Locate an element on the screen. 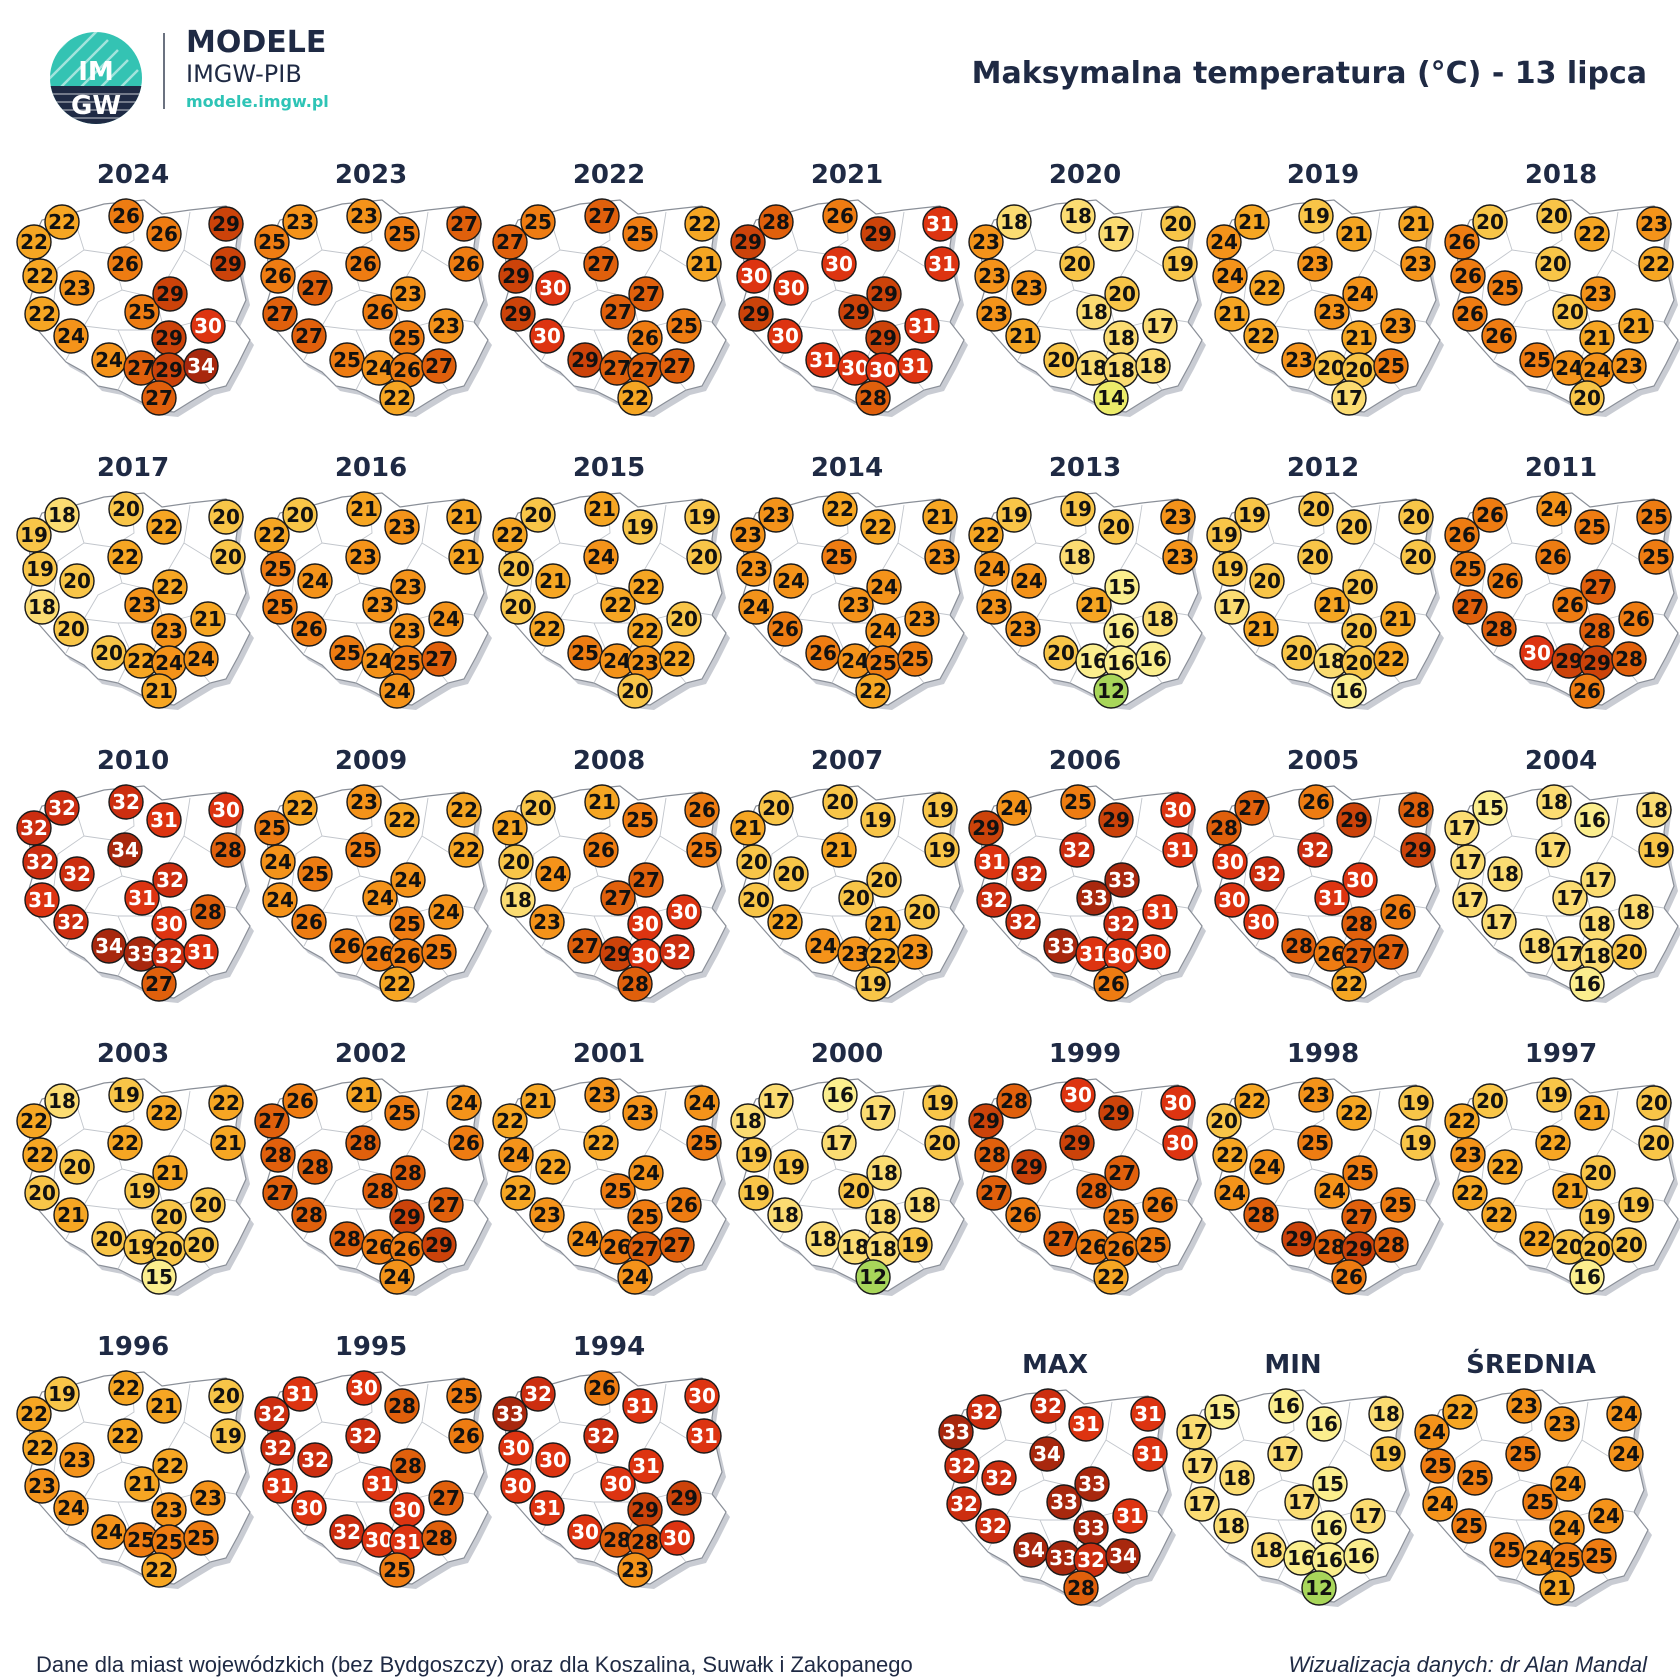 The image size is (1680, 1680). station-marker: 17 is located at coordinates (1200, 1466).